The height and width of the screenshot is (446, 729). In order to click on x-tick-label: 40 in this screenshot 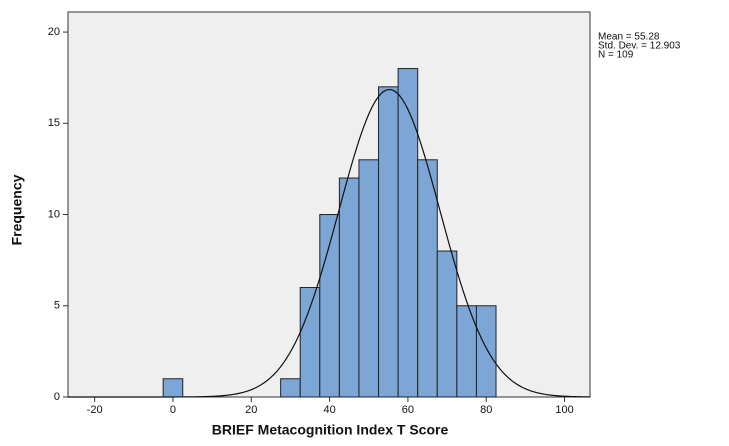, I will do `click(329, 410)`.